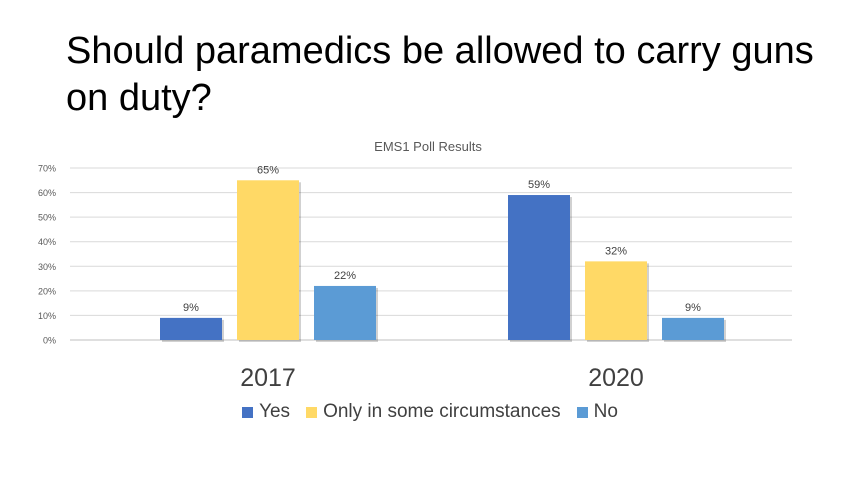 This screenshot has height=484, width=860. What do you see at coordinates (605, 411) in the screenshot?
I see `legend-label: No` at bounding box center [605, 411].